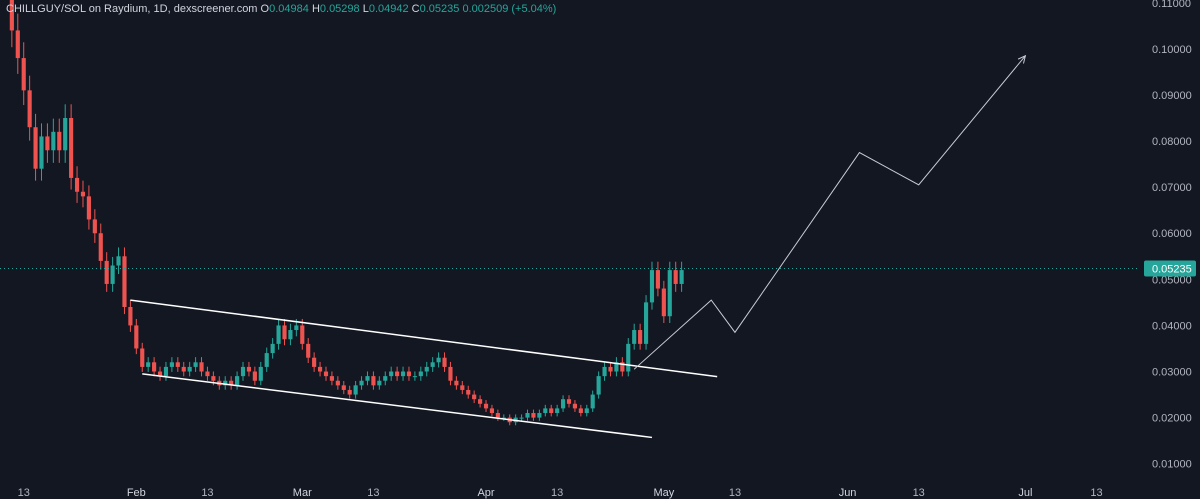 The image size is (1200, 499). What do you see at coordinates (1172, 50) in the screenshot?
I see `y-tick-label: 0.10000` at bounding box center [1172, 50].